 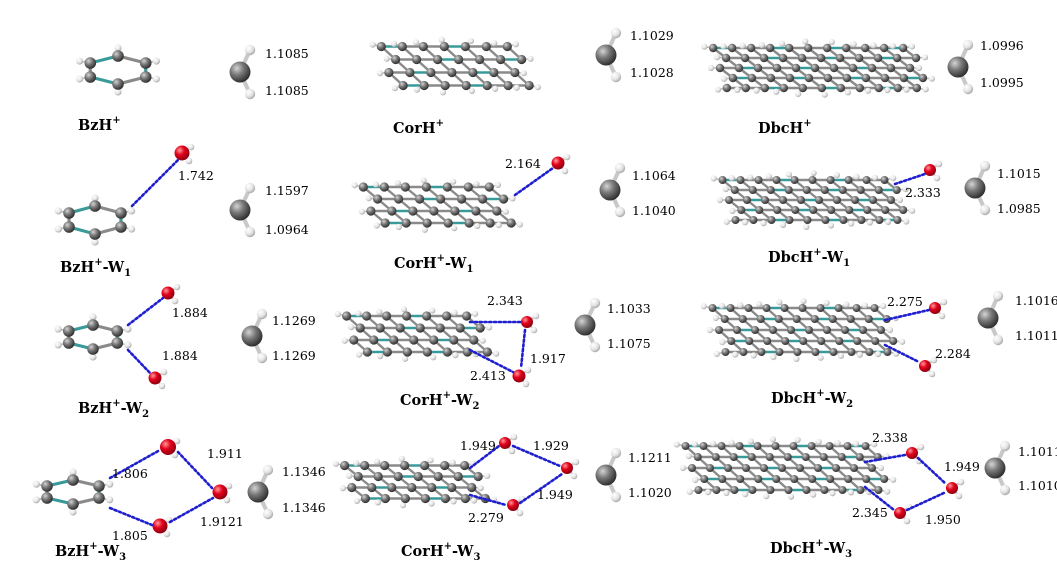 What do you see at coordinates (1036, 300) in the screenshot?
I see `ch-bond-length: 1.1016` at bounding box center [1036, 300].